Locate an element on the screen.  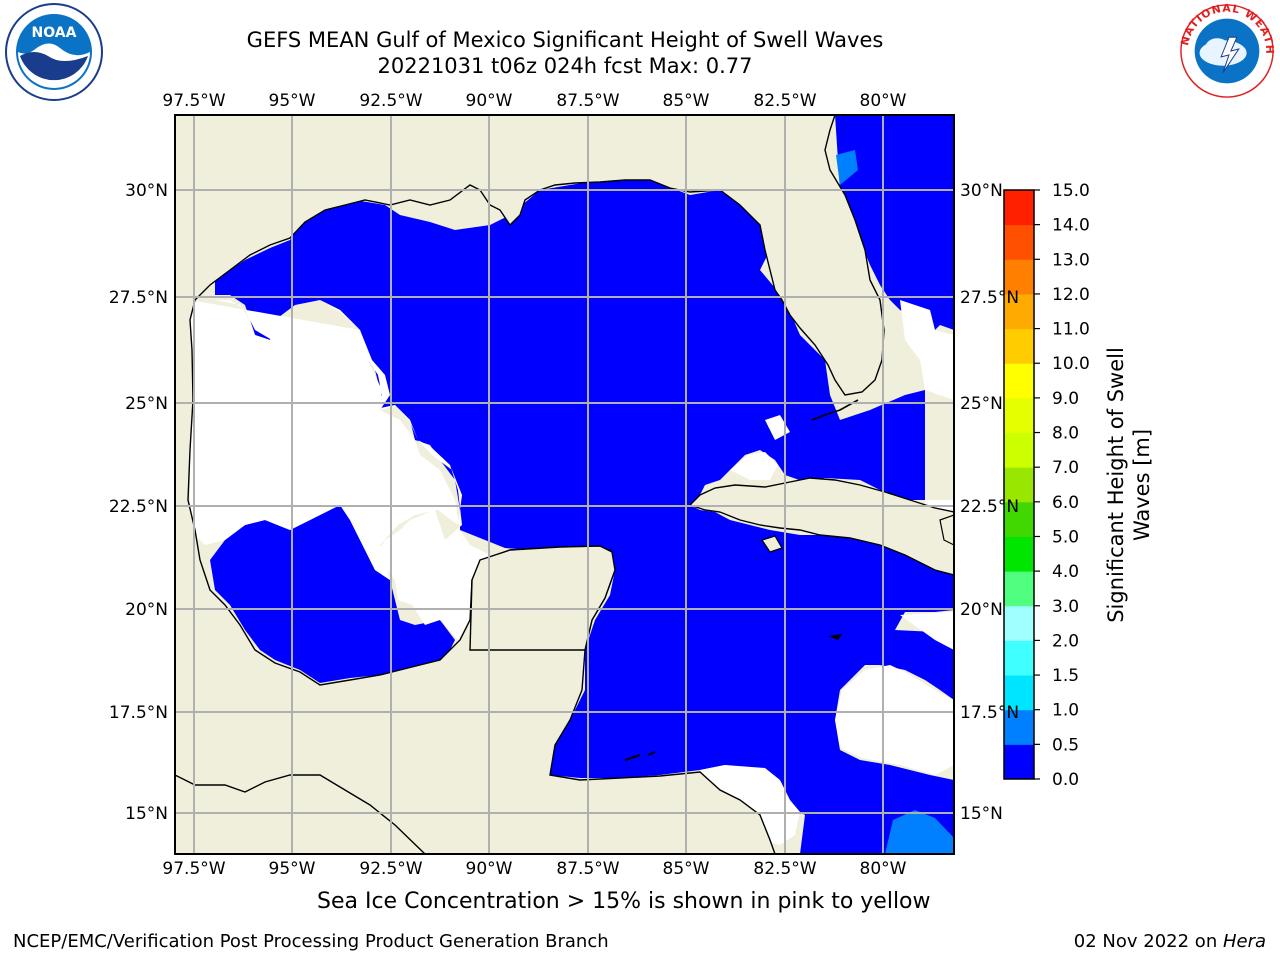
colorbar-tick-label: 1.5 is located at coordinates (1065, 676).